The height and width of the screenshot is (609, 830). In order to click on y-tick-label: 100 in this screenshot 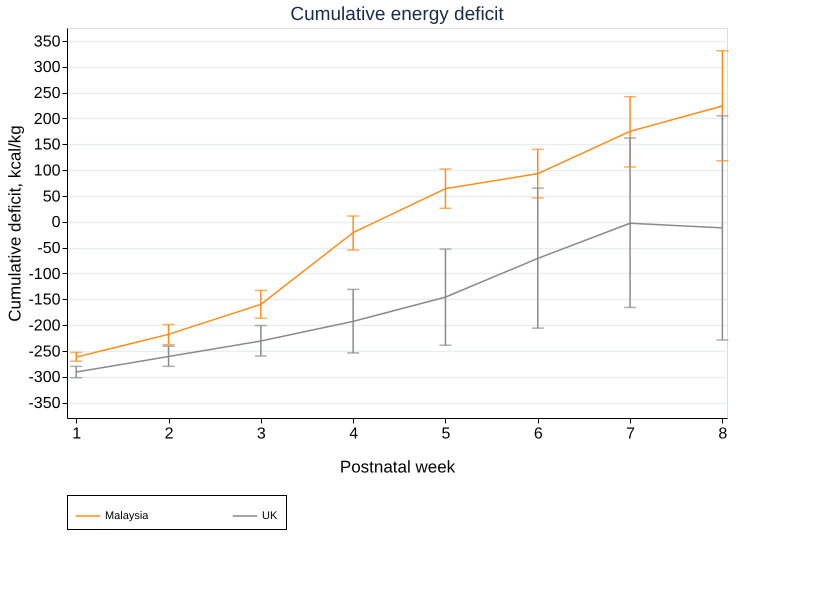, I will do `click(47, 171)`.